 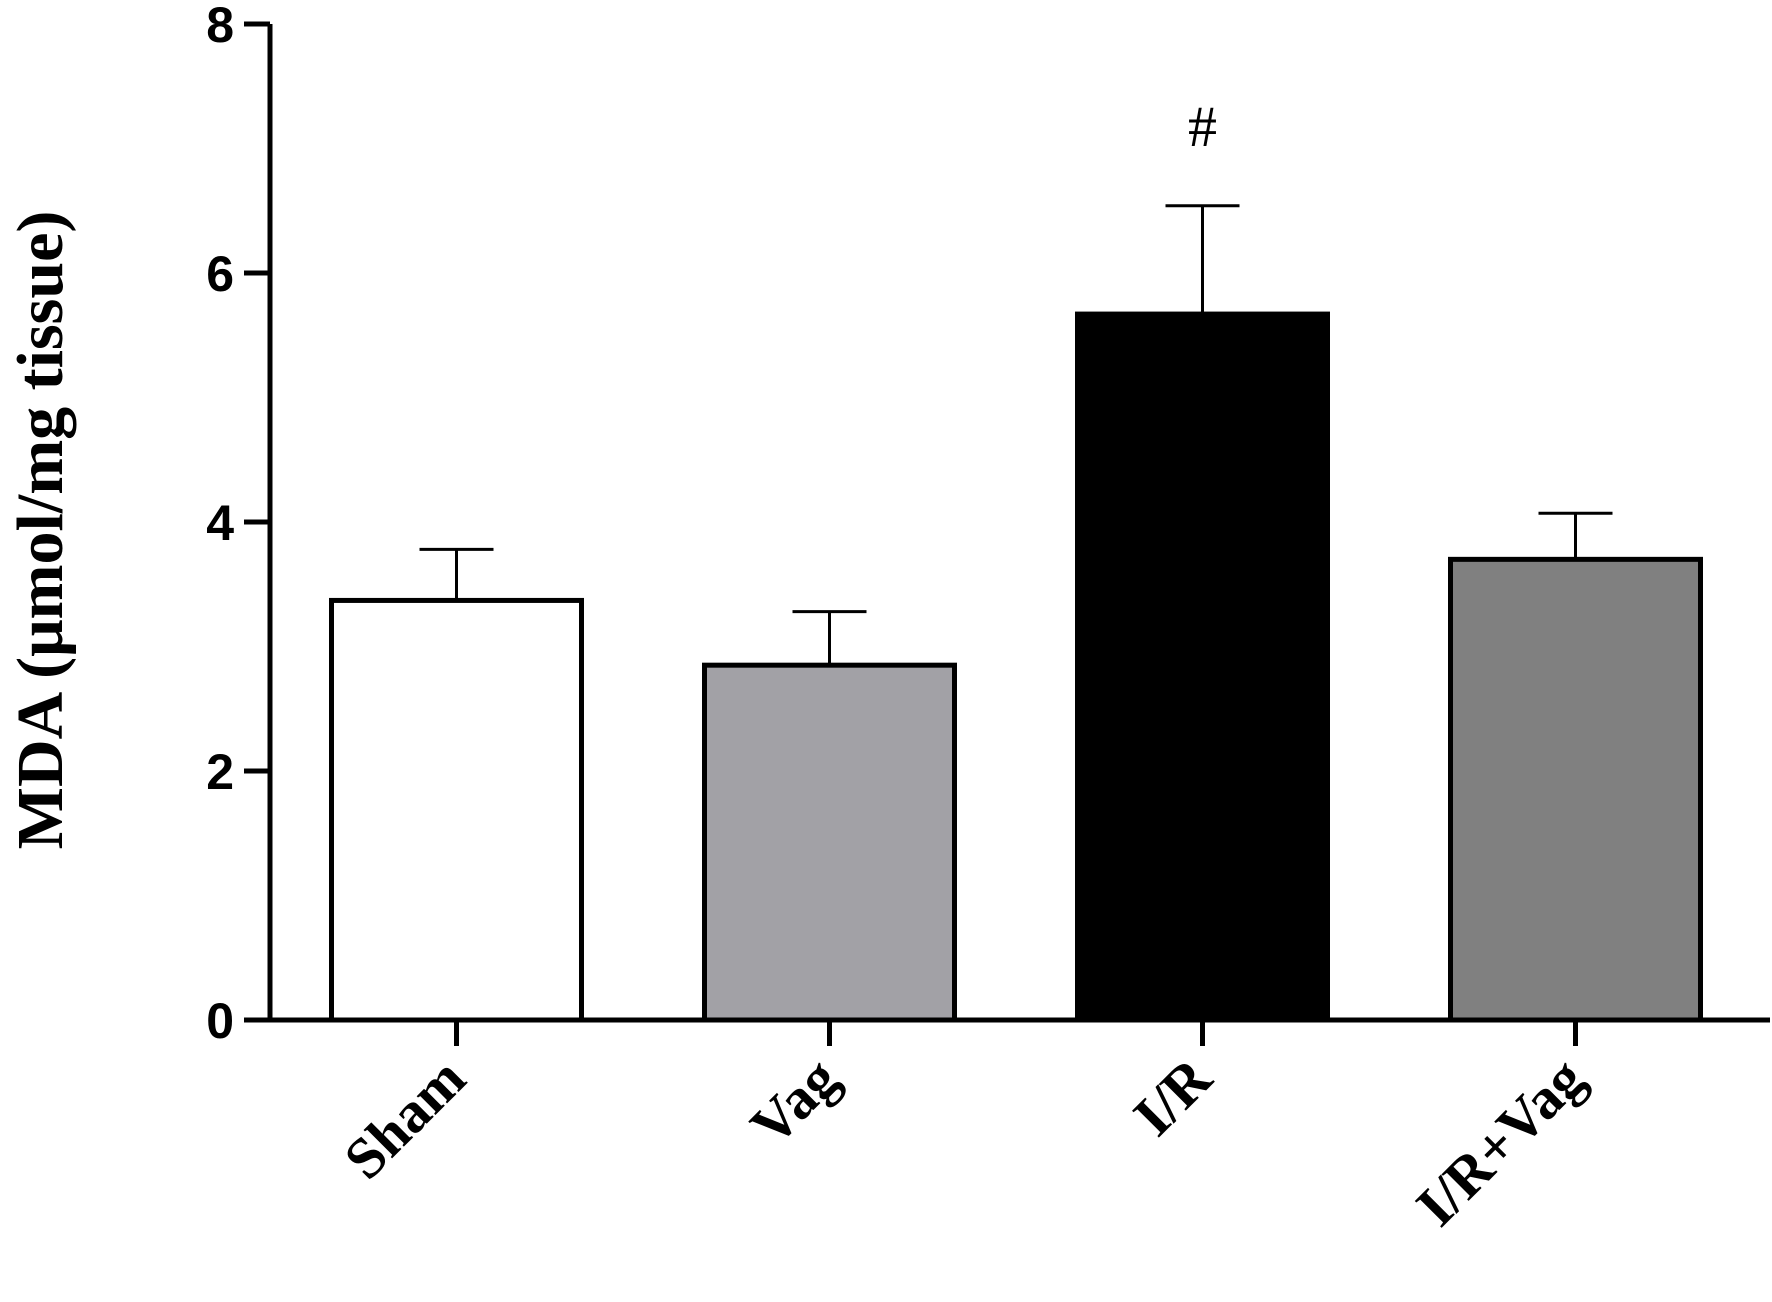 I want to click on bar-vag, so click(x=829, y=842).